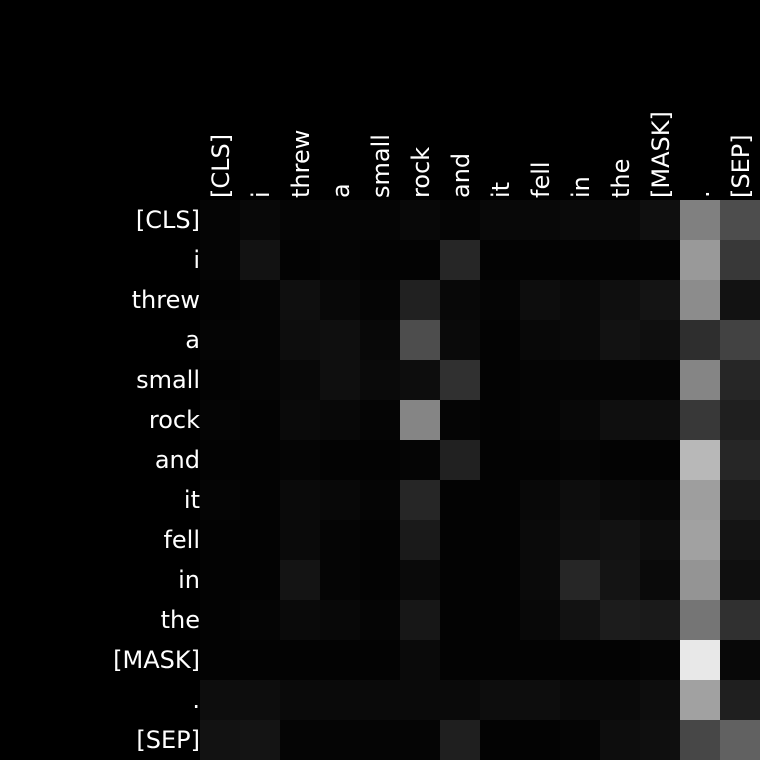 Image resolution: width=760 pixels, height=760 pixels. I want to click on y-token-label-5: rock, so click(174, 420).